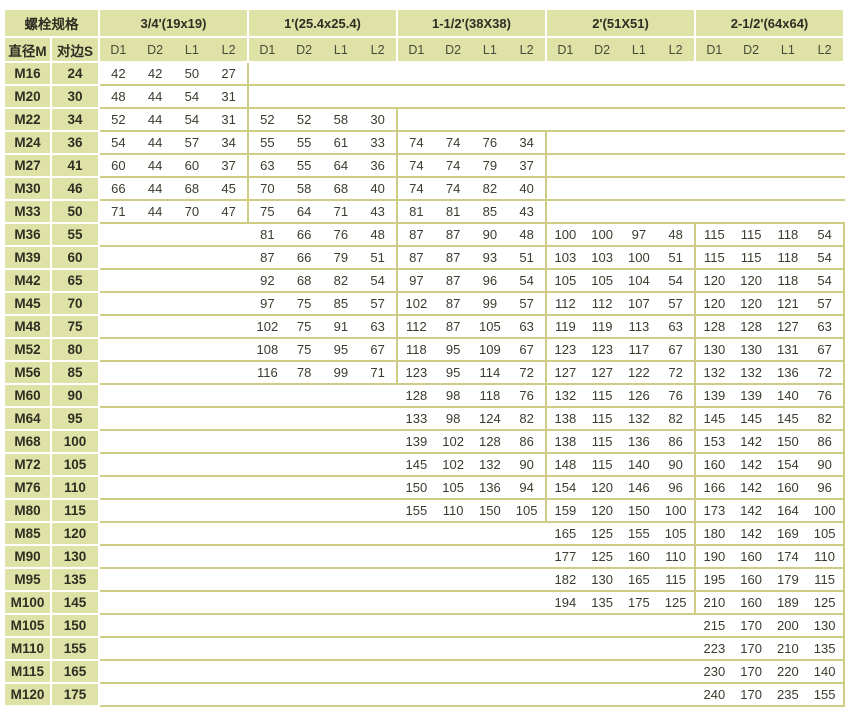 The image size is (850, 712). I want to click on value-cell: 51, so click(377, 257).